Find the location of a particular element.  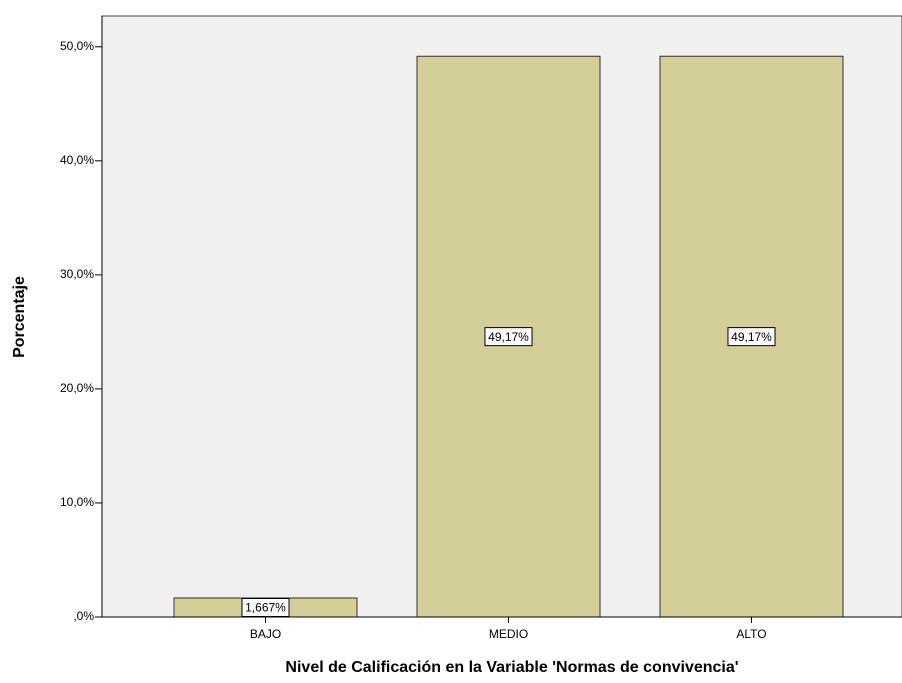

x-tick-label: ALTO is located at coordinates (751, 634).